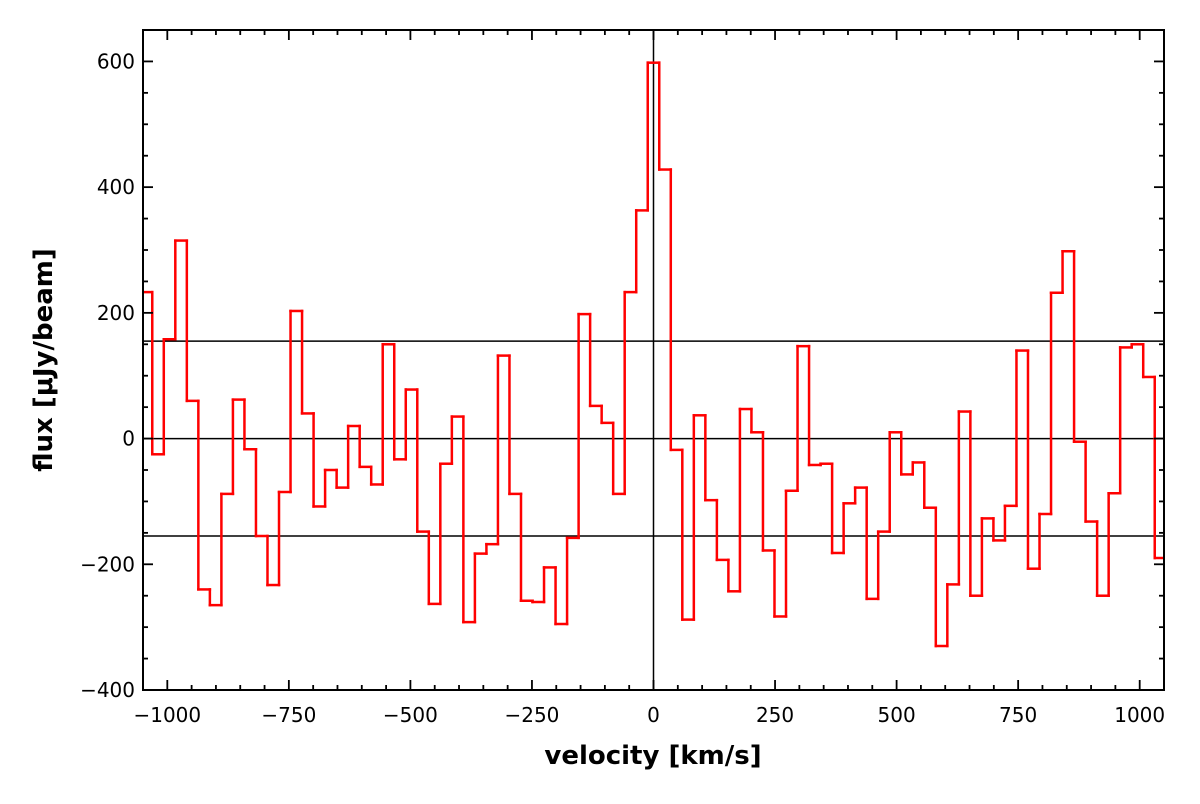 The height and width of the screenshot is (804, 1200). What do you see at coordinates (775, 715) in the screenshot?
I see `x-tick-label: 250` at bounding box center [775, 715].